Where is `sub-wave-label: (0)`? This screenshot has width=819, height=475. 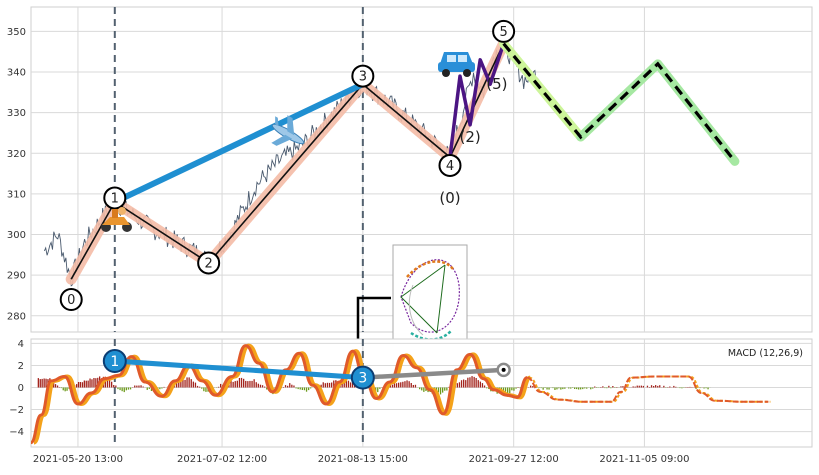 sub-wave-label: (0) is located at coordinates (449, 198).